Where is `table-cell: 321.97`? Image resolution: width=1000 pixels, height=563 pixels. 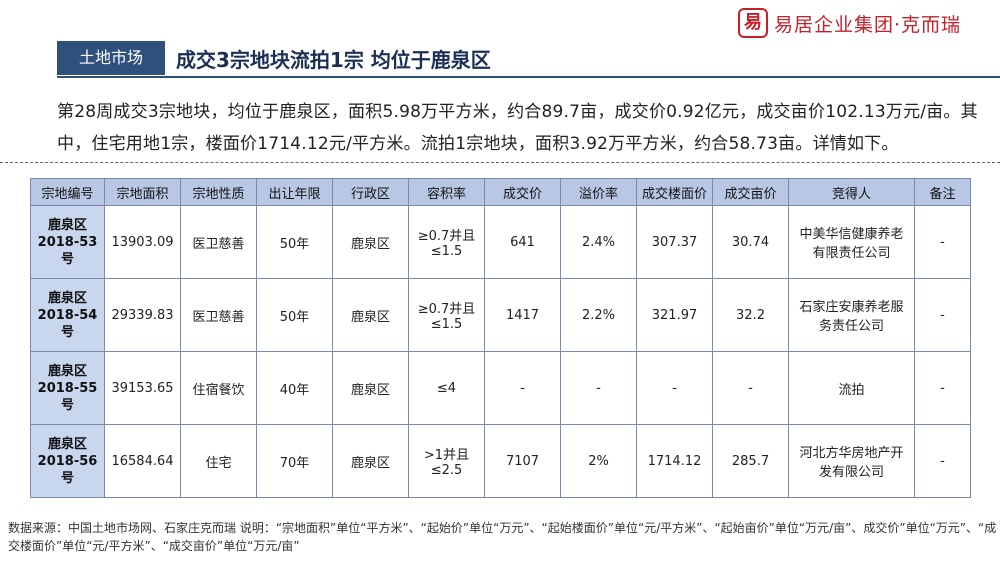 table-cell: 321.97 is located at coordinates (674, 315).